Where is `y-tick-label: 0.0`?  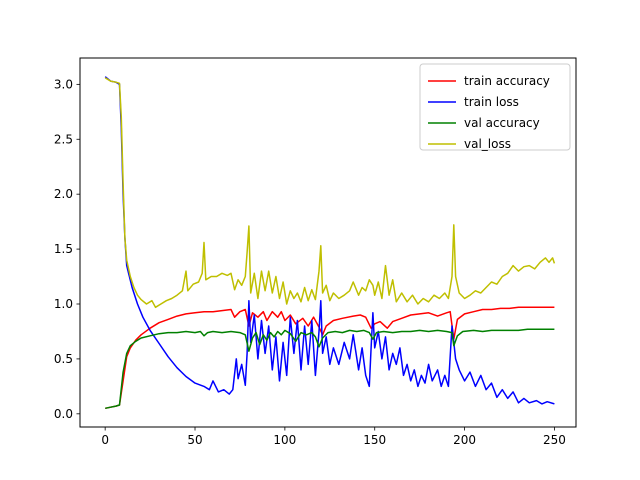
y-tick-label: 0.0 is located at coordinates (63, 414).